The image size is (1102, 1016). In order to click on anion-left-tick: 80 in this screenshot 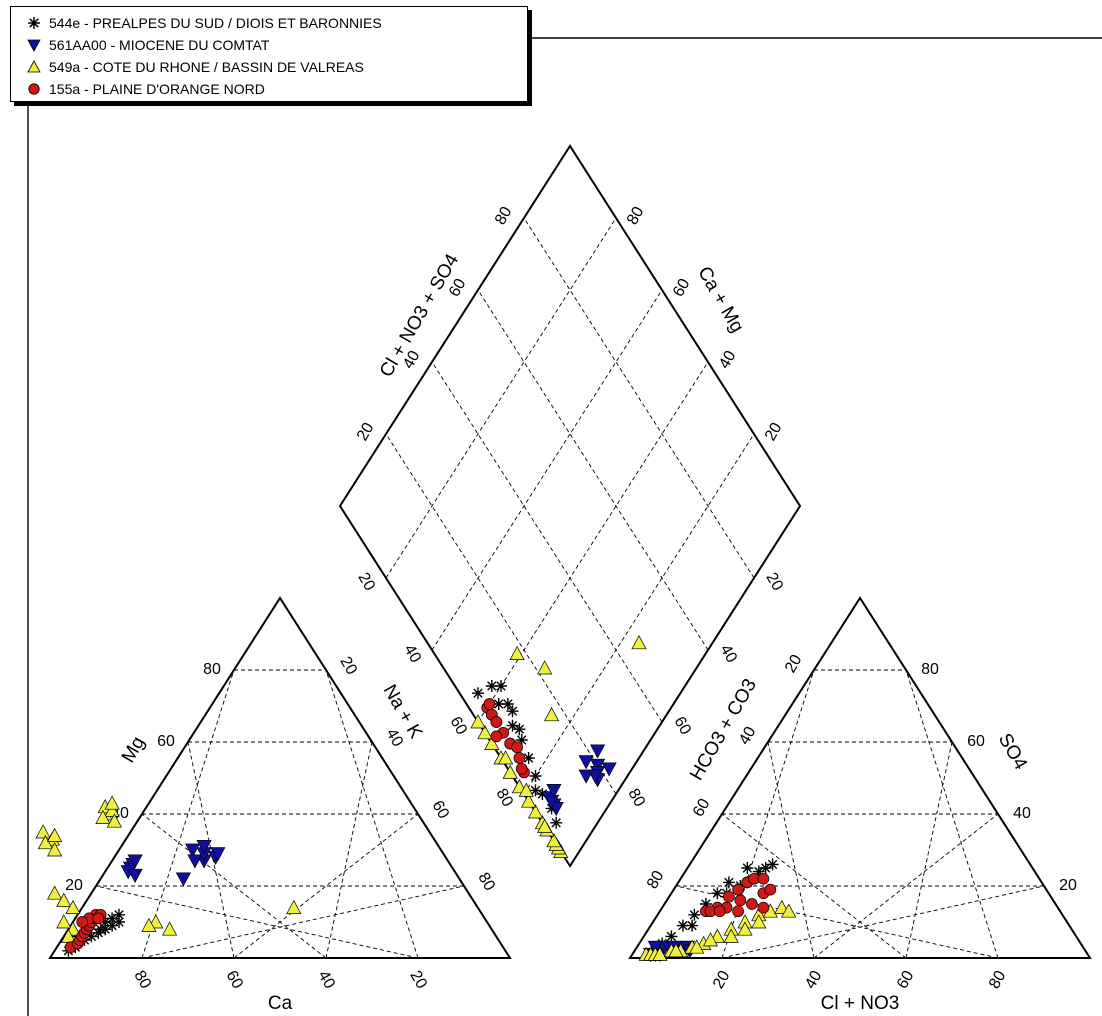, I will do `click(656, 880)`.